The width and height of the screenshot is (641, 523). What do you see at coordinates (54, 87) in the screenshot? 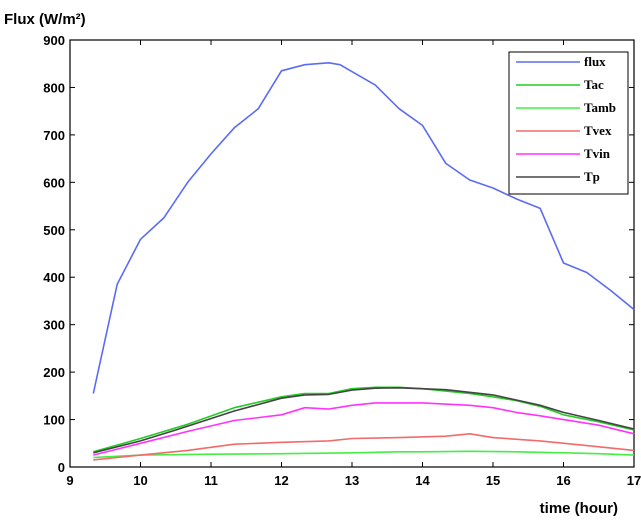
I see `y-tick-label: 800` at bounding box center [54, 87].